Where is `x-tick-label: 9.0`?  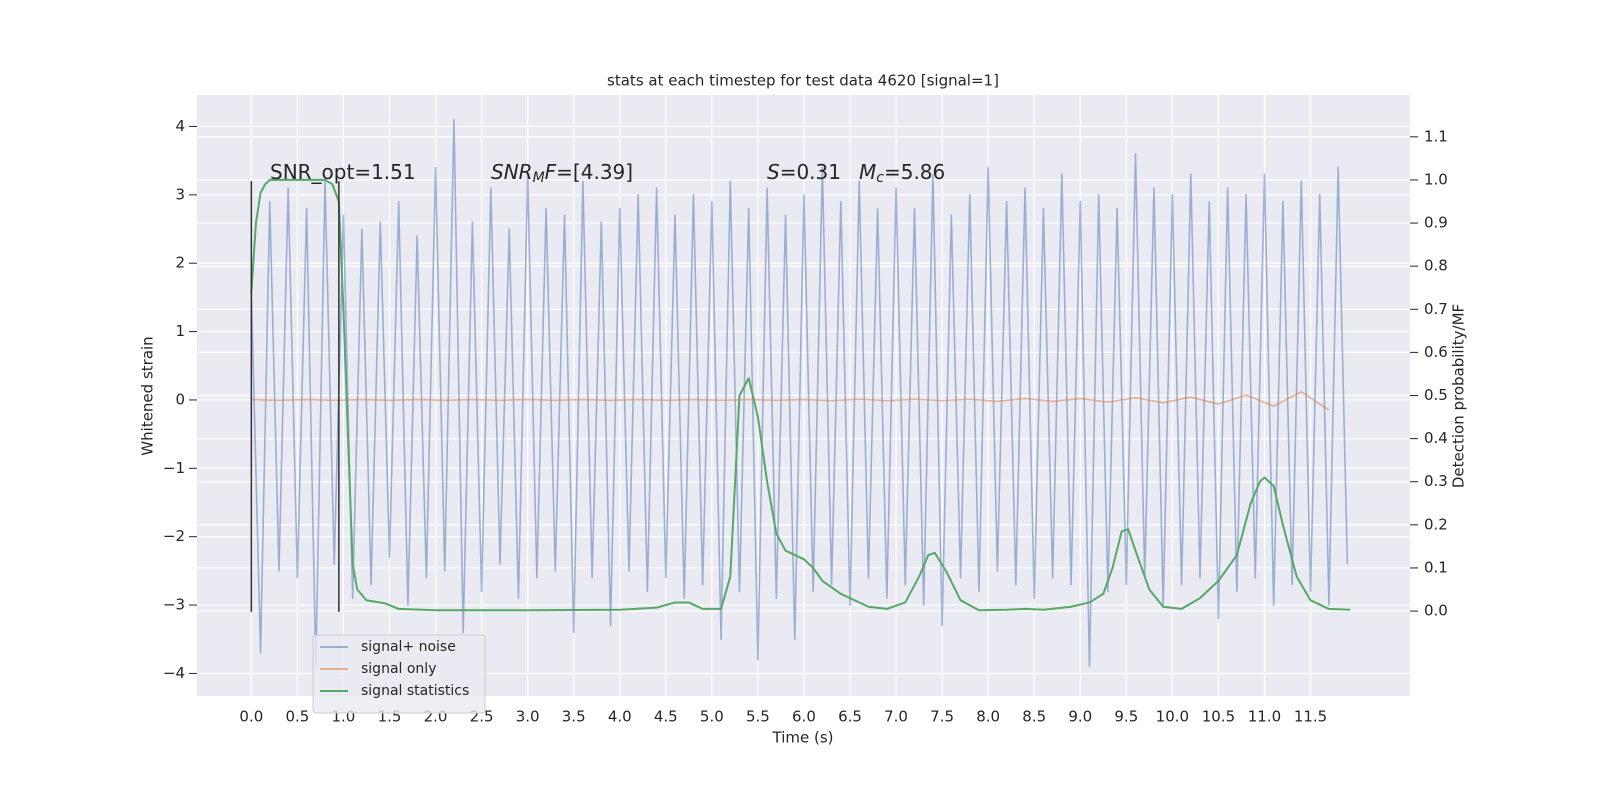
x-tick-label: 9.0 is located at coordinates (1080, 717).